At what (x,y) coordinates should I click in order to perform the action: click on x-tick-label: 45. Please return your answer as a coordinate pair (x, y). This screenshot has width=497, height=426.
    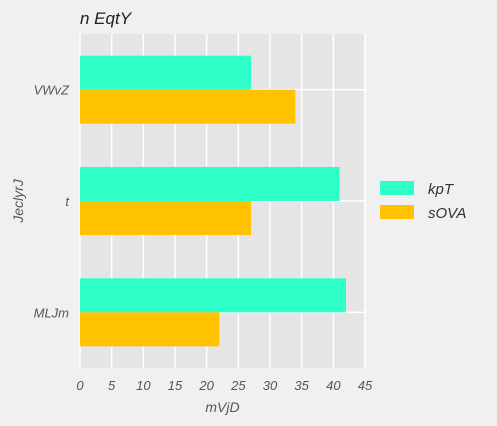
    Looking at the image, I should click on (365, 385).